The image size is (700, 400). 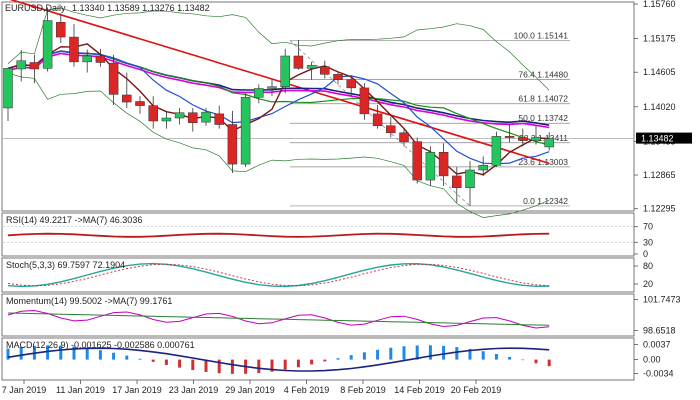 I want to click on indicator-tick-label: 98.6518, so click(x=659, y=330).